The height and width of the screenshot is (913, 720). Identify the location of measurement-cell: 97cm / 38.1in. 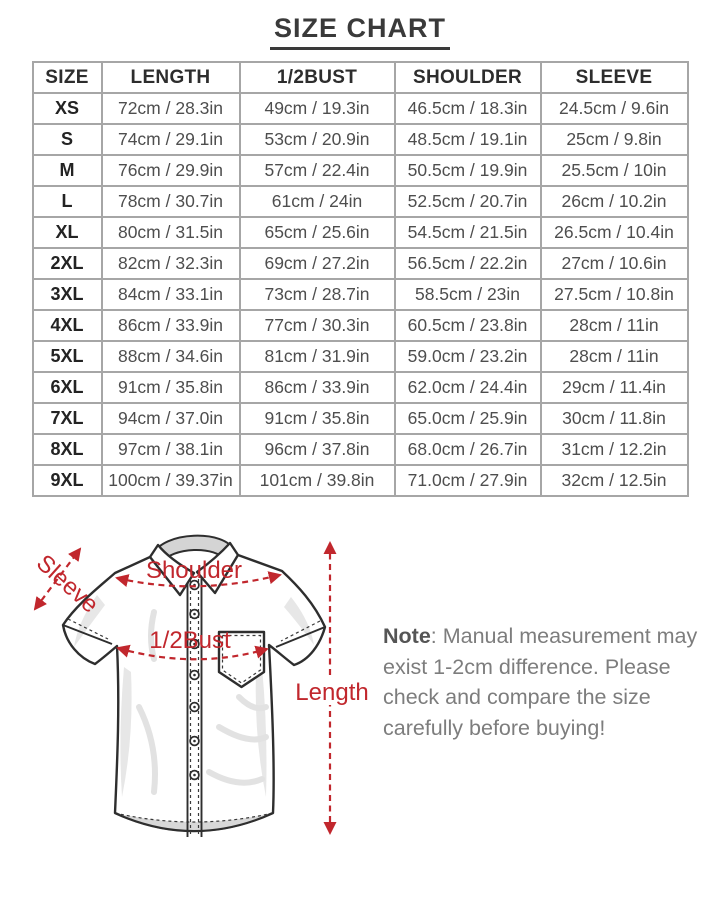
(170, 449).